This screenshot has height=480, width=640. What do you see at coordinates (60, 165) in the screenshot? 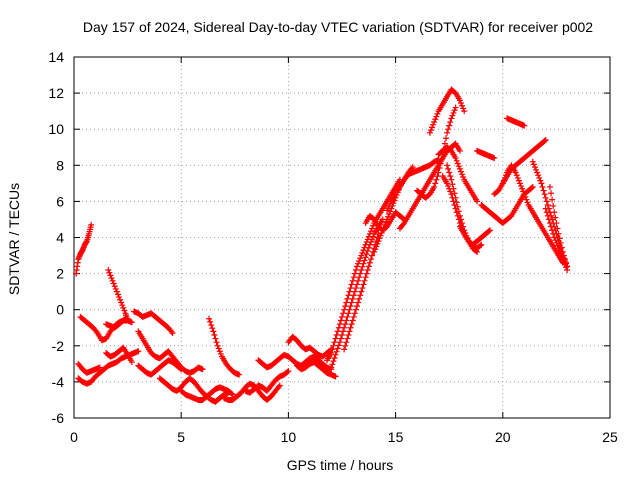
I see `y-tick-label: 8` at bounding box center [60, 165].